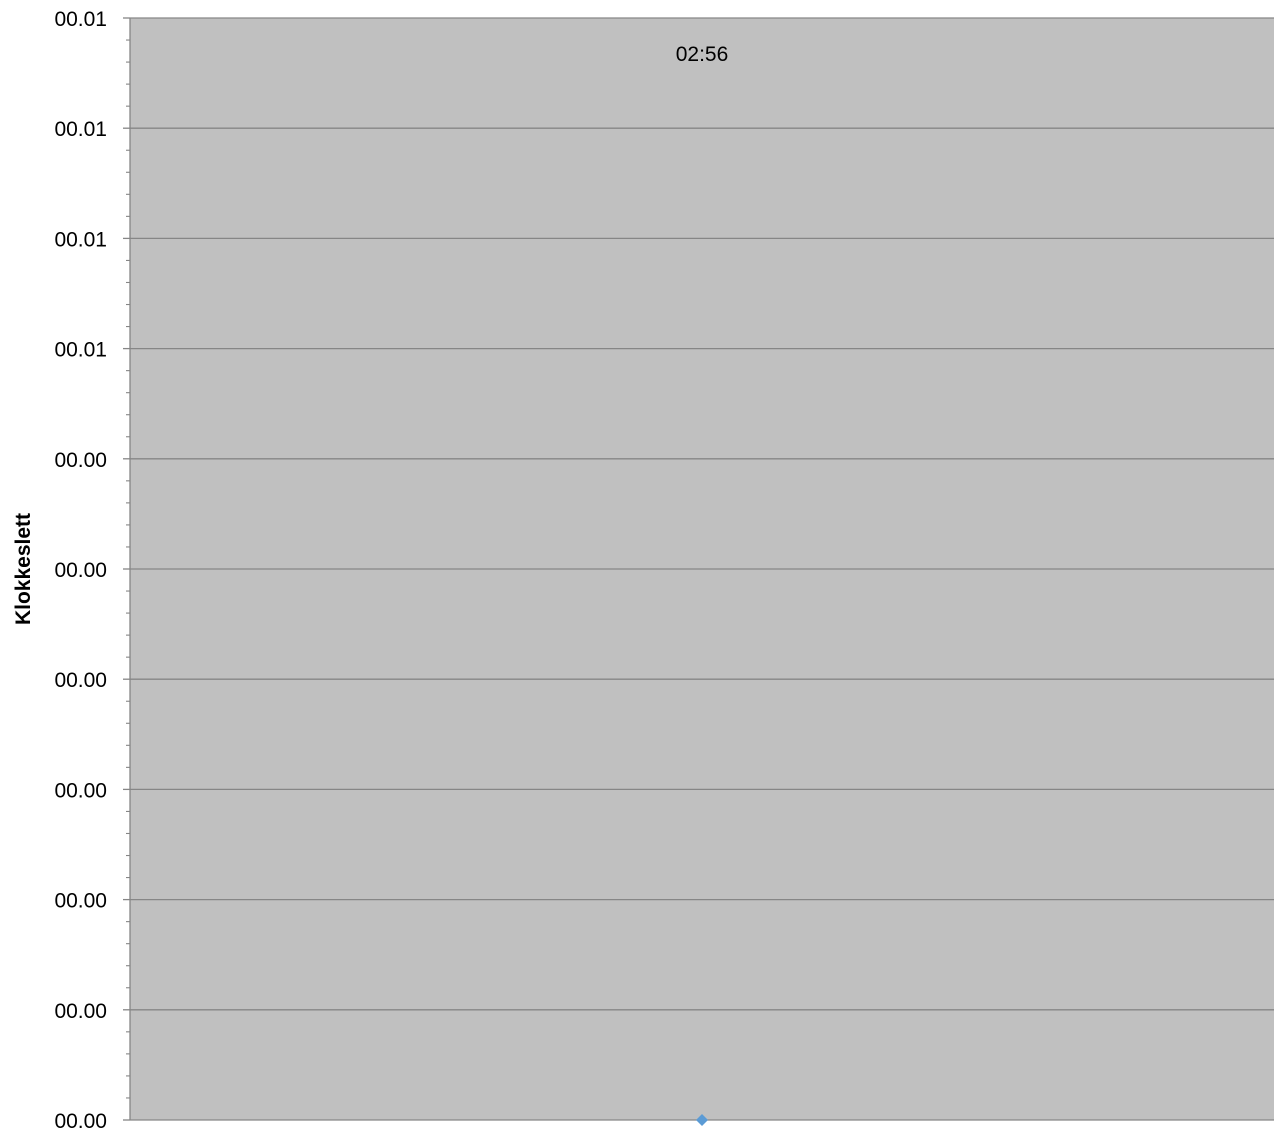 This screenshot has width=1274, height=1136. I want to click on data-label: 02:56, so click(702, 54).